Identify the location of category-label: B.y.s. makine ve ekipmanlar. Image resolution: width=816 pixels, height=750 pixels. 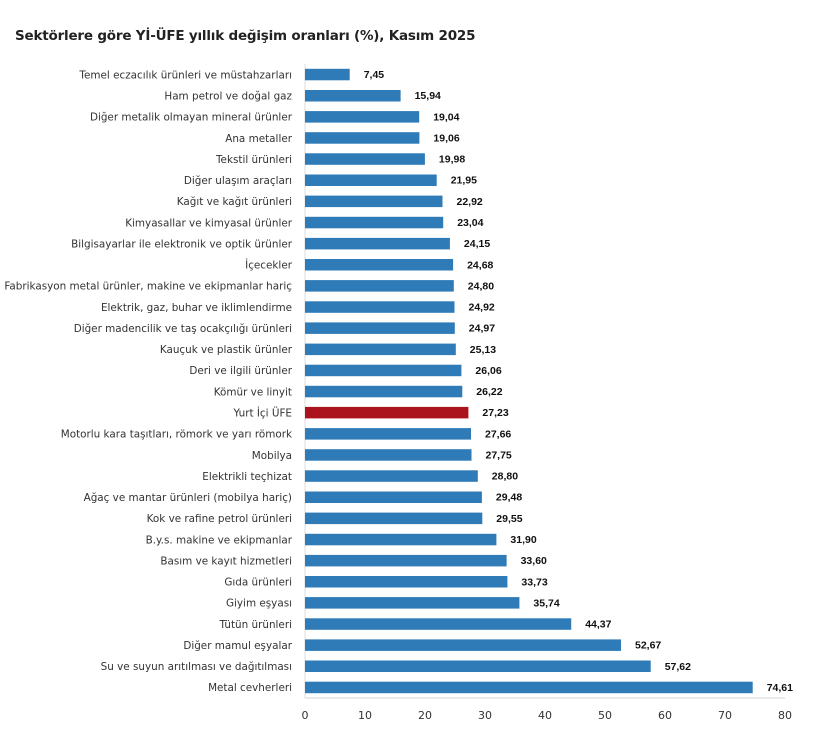
(219, 540).